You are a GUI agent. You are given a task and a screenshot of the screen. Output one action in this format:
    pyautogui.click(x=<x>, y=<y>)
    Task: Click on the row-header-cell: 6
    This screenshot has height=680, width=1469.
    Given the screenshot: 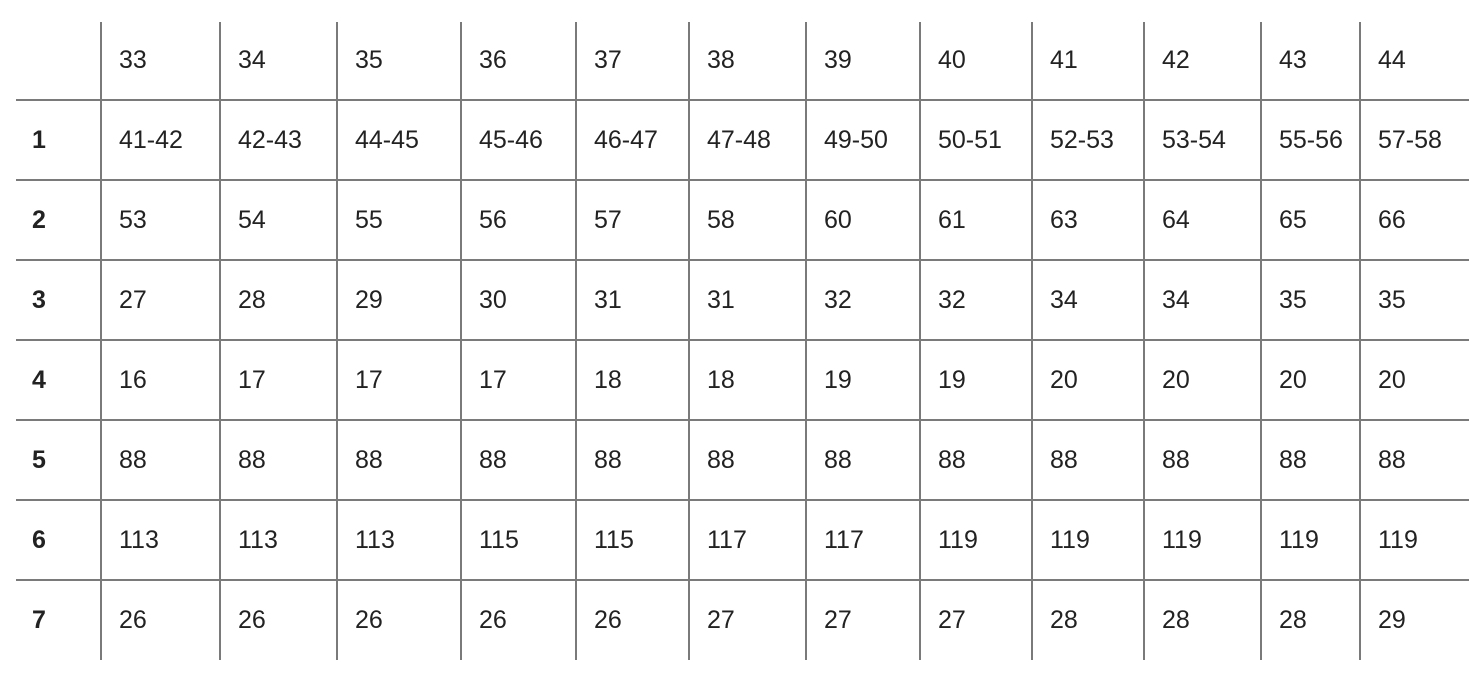 What is the action you would take?
    pyautogui.click(x=58, y=539)
    